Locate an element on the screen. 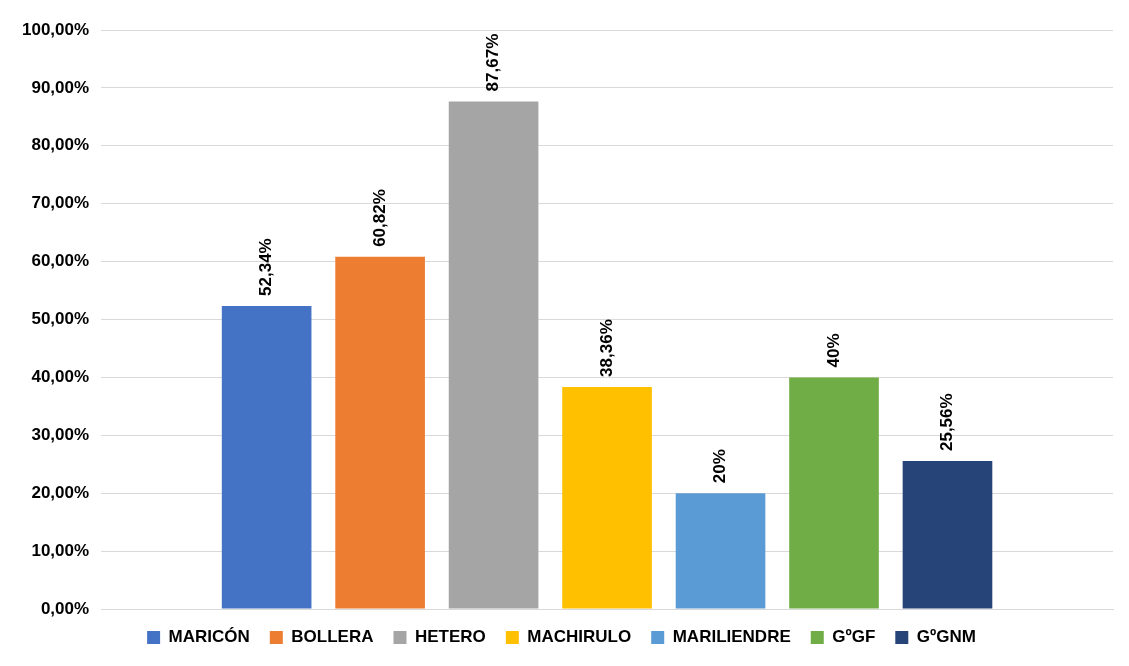  legend-label: MARICÓN is located at coordinates (209, 637).